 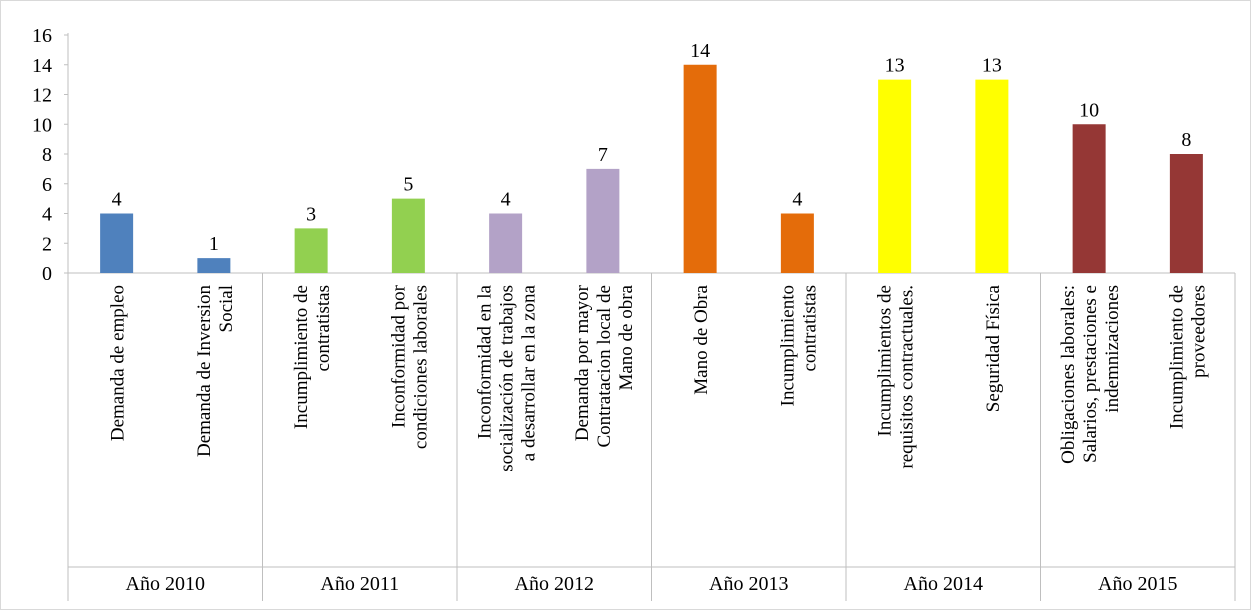 What do you see at coordinates (215, 371) in the screenshot?
I see `category-label: Demanda de InversionSocial` at bounding box center [215, 371].